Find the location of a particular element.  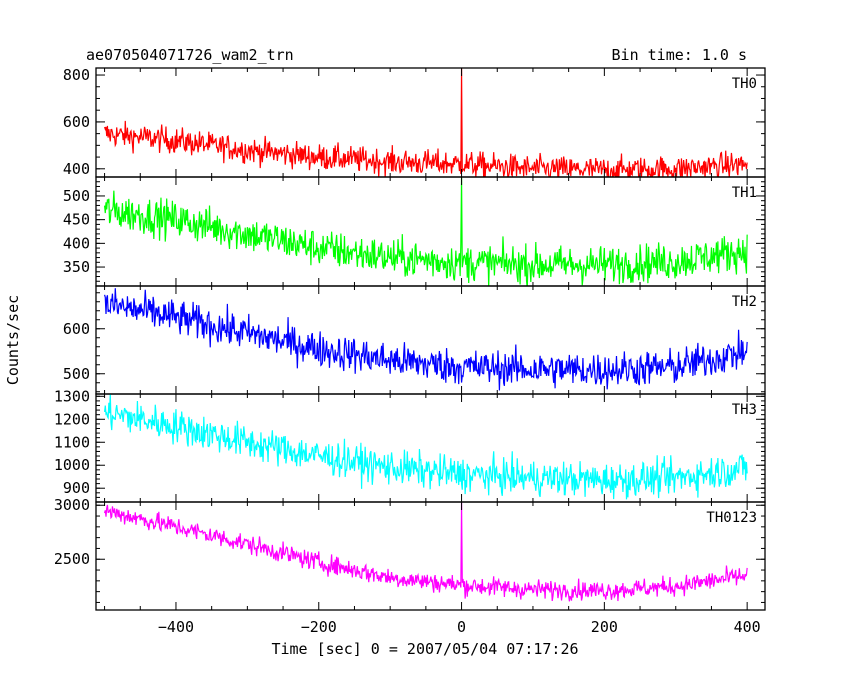

panel-label-th0: TH0 is located at coordinates (744, 84).